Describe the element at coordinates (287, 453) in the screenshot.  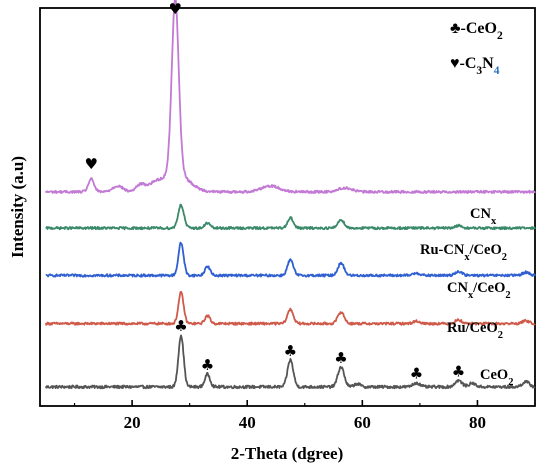
I see `x-axis-title: 2-Theta (dgree)` at that location.